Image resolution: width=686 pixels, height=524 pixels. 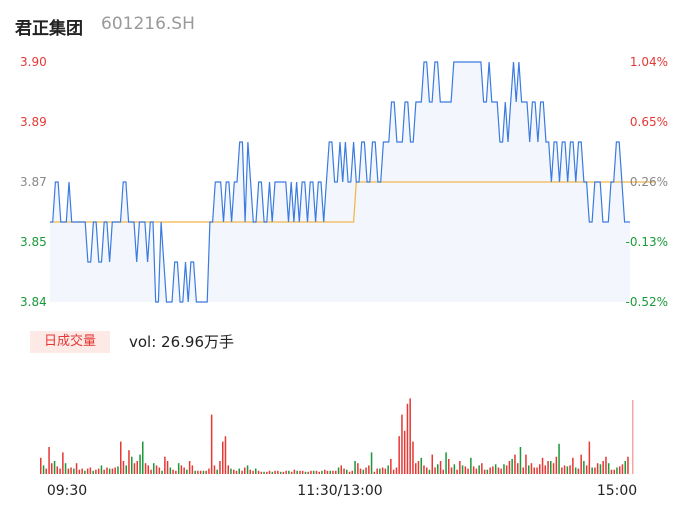 What do you see at coordinates (70, 342) in the screenshot?
I see `volume-period-badge: 日成交量` at bounding box center [70, 342].